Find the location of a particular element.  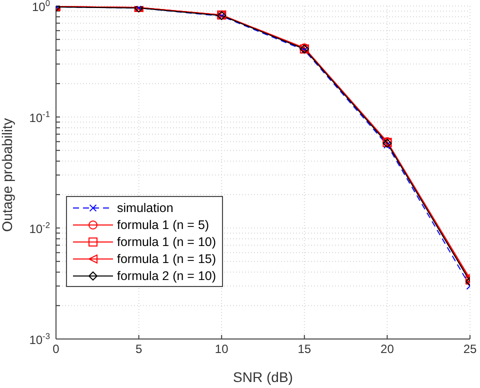

legend-label: simulation is located at coordinates (145, 207).